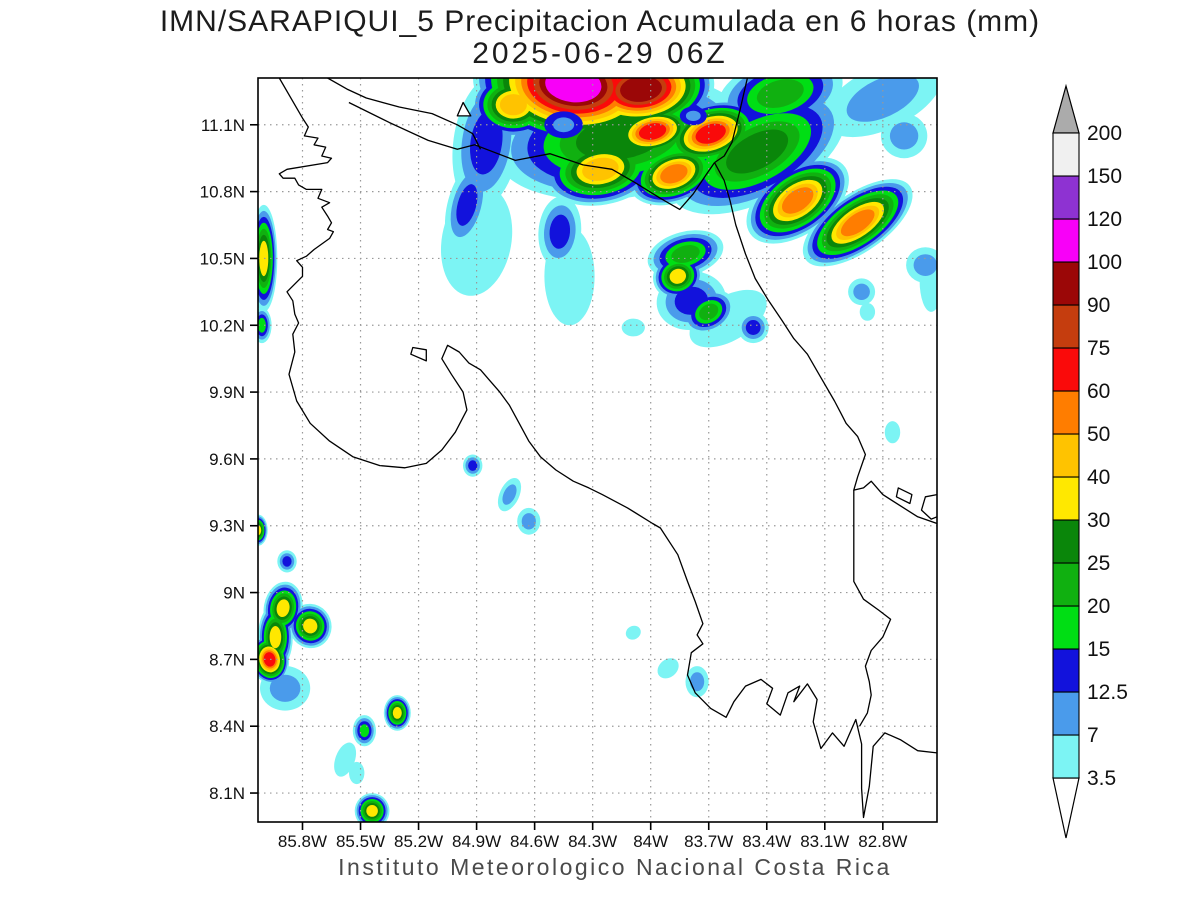 The height and width of the screenshot is (900, 1200). What do you see at coordinates (1104, 219) in the screenshot?
I see `colorbar-label: 120` at bounding box center [1104, 219].